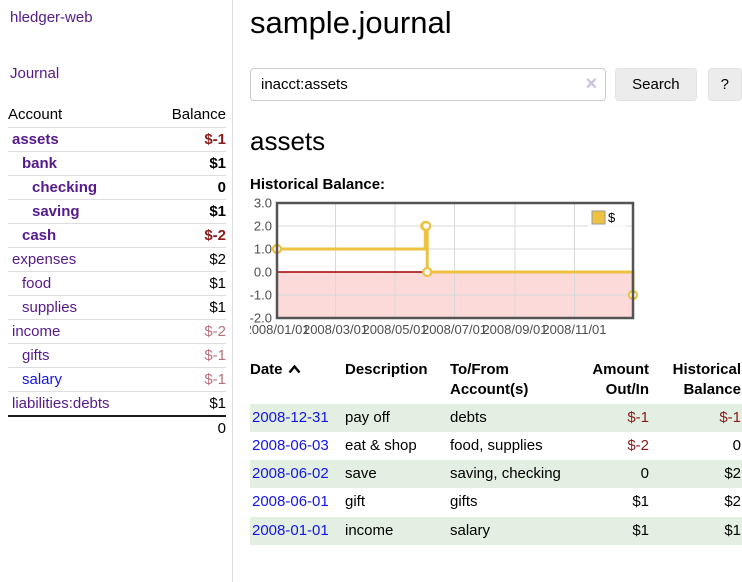  What do you see at coordinates (50, 307) in the screenshot?
I see `account-link: supplies` at bounding box center [50, 307].